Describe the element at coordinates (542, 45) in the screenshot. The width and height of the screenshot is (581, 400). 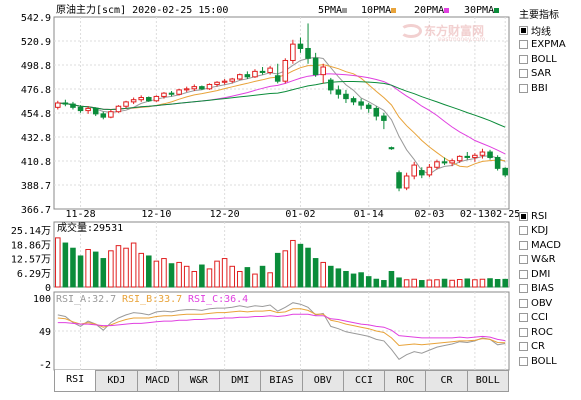
I see `main-indicator-expma: EXPMA` at that location.